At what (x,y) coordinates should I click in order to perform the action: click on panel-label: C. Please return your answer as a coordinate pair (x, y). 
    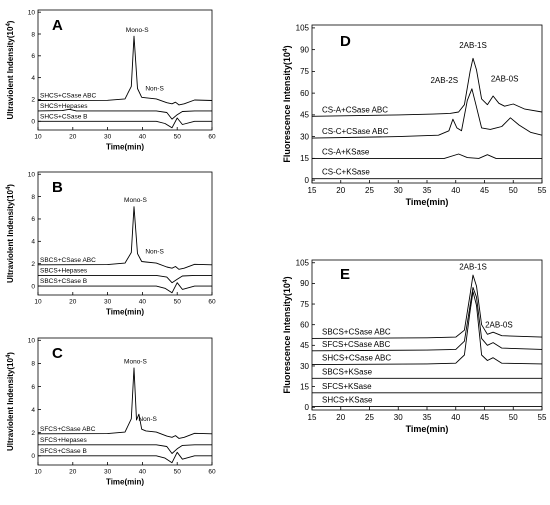
    Looking at the image, I should click on (57, 353).